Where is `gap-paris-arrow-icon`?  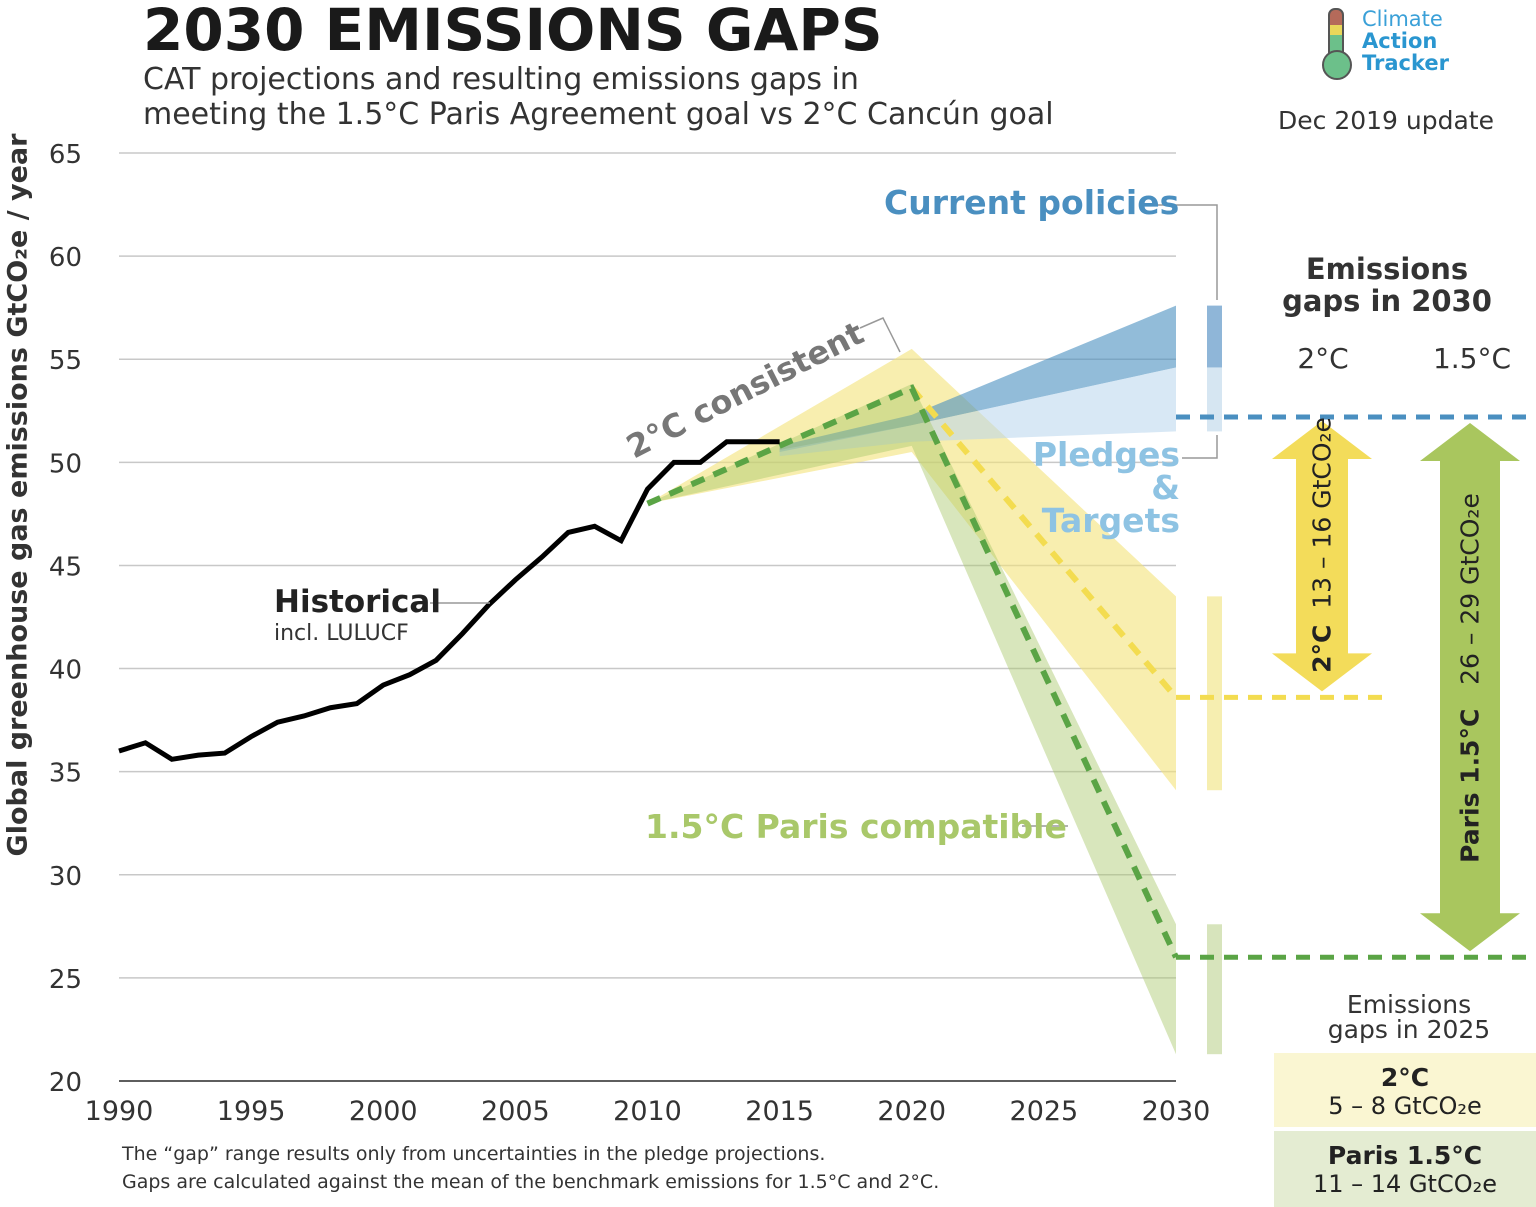 gap-paris-arrow-icon is located at coordinates (1470, 687).